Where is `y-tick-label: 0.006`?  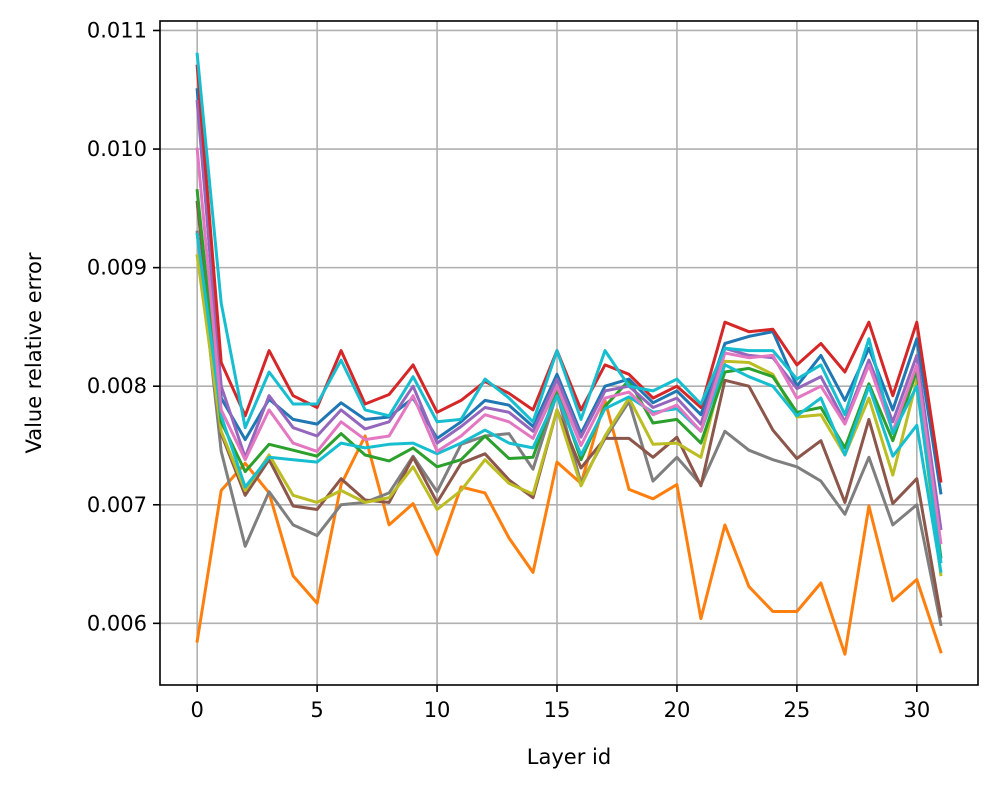 y-tick-label: 0.006 is located at coordinates (117, 623).